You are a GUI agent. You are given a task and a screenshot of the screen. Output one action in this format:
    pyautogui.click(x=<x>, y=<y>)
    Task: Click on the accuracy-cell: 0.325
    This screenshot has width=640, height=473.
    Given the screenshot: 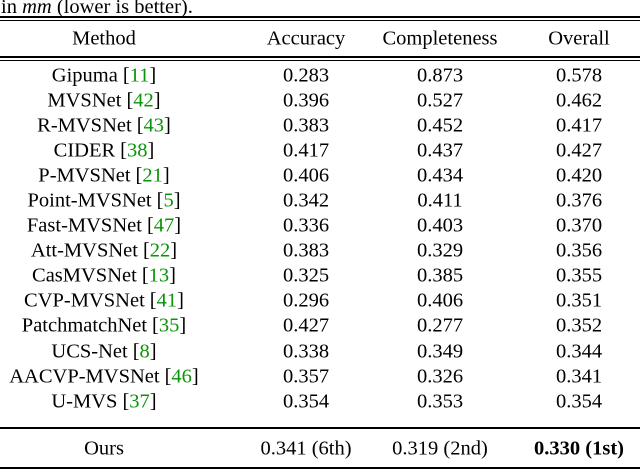 What is the action you would take?
    pyautogui.click(x=306, y=275)
    